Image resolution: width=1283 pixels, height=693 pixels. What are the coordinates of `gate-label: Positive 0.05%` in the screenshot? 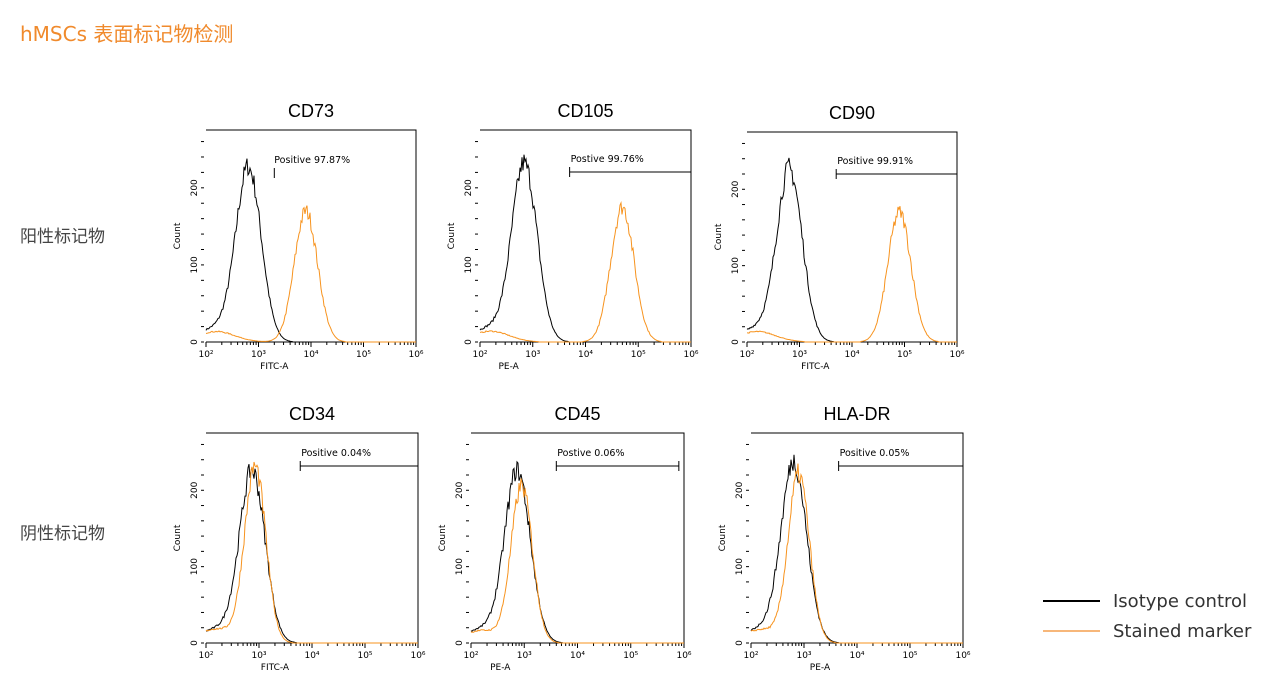 It's located at (875, 453).